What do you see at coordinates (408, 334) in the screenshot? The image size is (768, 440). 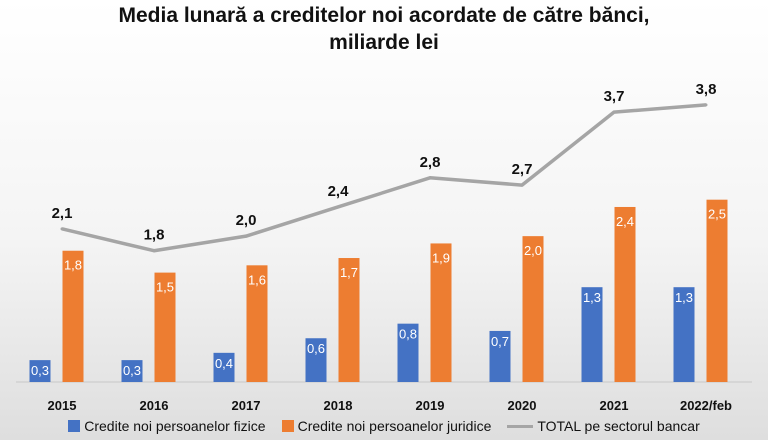 I see `data-label-persoane-fizice-2019: 0,8` at bounding box center [408, 334].